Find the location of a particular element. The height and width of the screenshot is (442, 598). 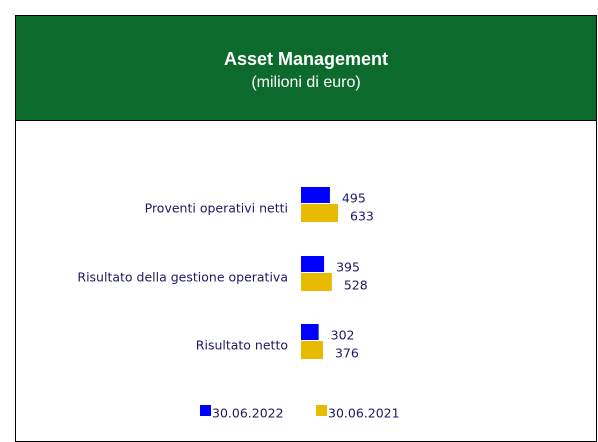

category-label: Proventi operativi netti is located at coordinates (216, 208).